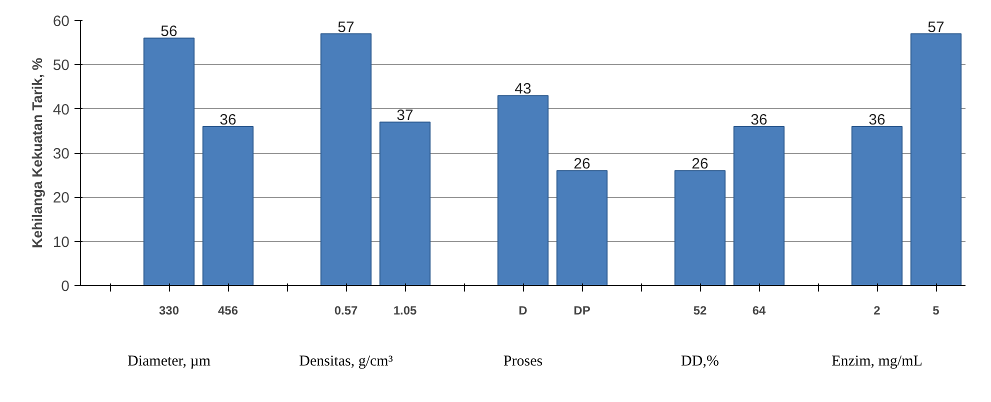  What do you see at coordinates (346, 362) in the screenshot?
I see `text: Densitas, g/cm³` at bounding box center [346, 362].